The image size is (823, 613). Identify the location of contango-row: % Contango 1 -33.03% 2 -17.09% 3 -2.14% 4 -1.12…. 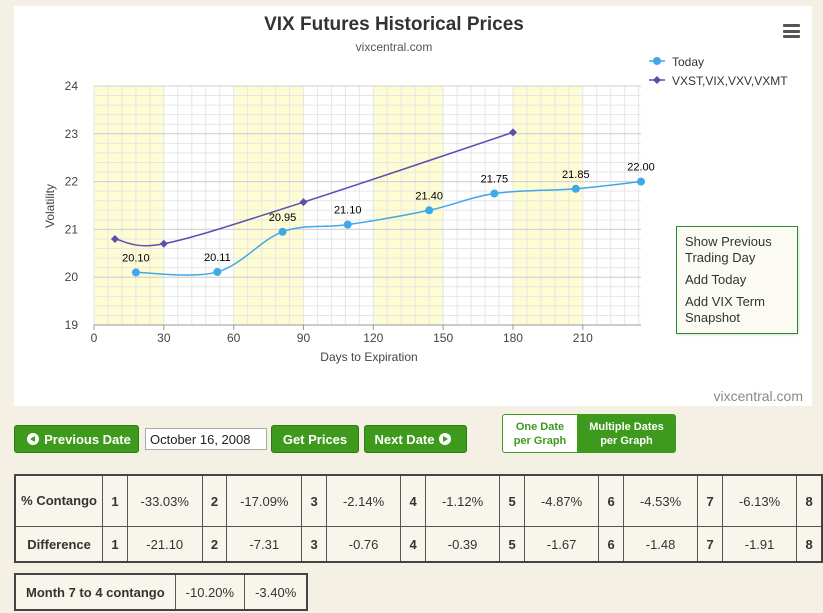
(418, 500).